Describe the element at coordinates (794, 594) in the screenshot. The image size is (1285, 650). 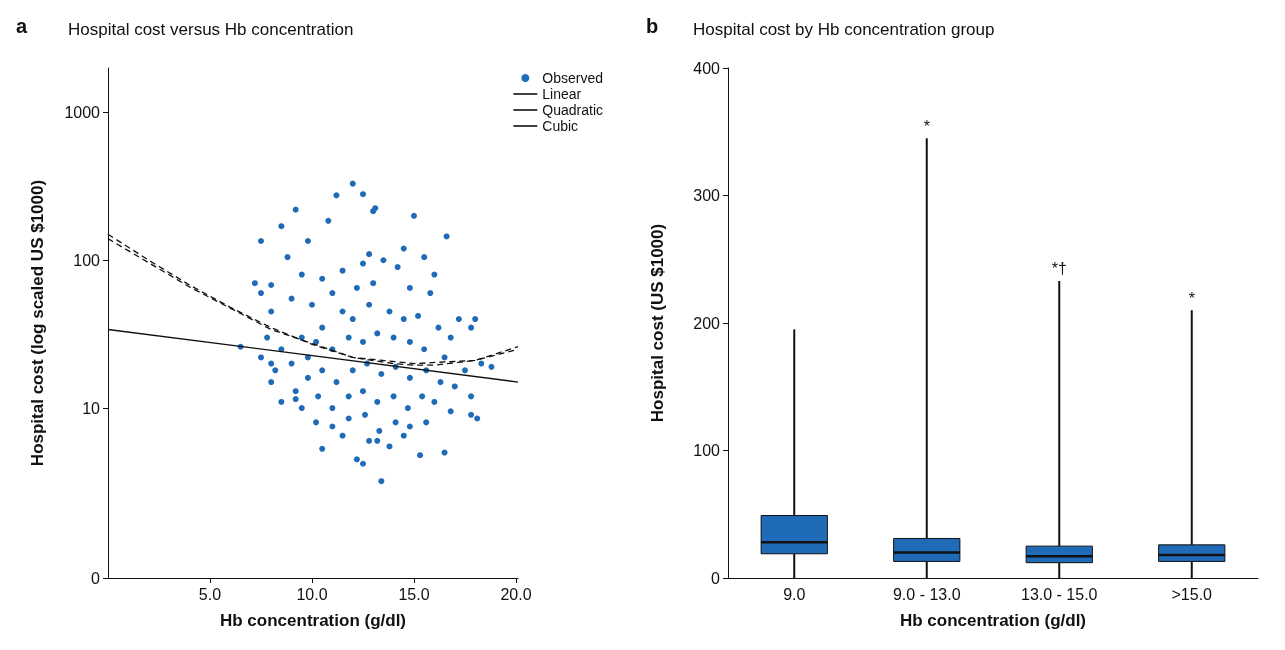
I see `x-tick-label: 9.0` at that location.